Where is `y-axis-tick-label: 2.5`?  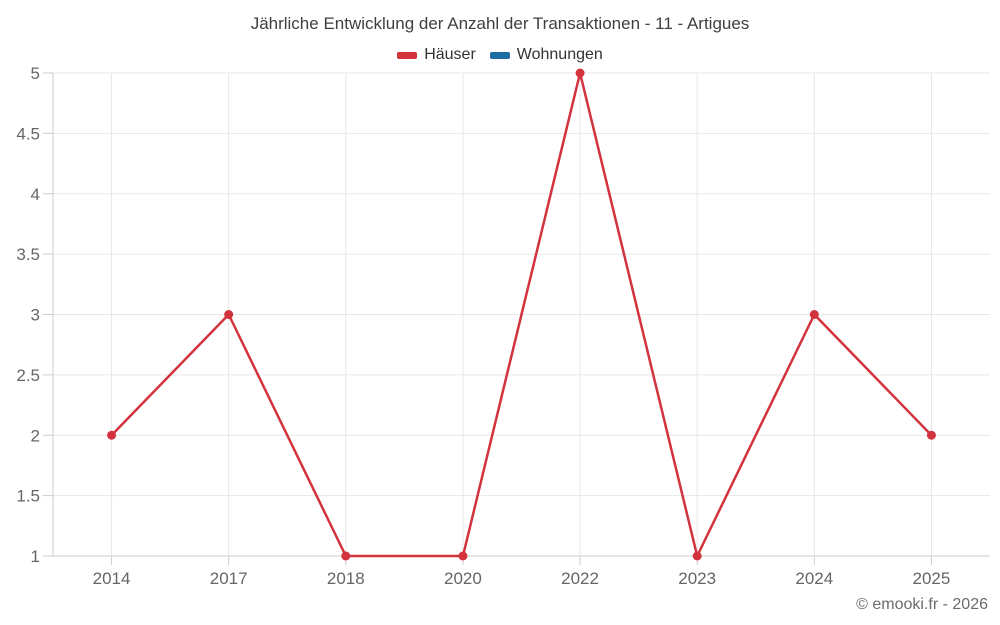 y-axis-tick-label: 2.5 is located at coordinates (28, 375).